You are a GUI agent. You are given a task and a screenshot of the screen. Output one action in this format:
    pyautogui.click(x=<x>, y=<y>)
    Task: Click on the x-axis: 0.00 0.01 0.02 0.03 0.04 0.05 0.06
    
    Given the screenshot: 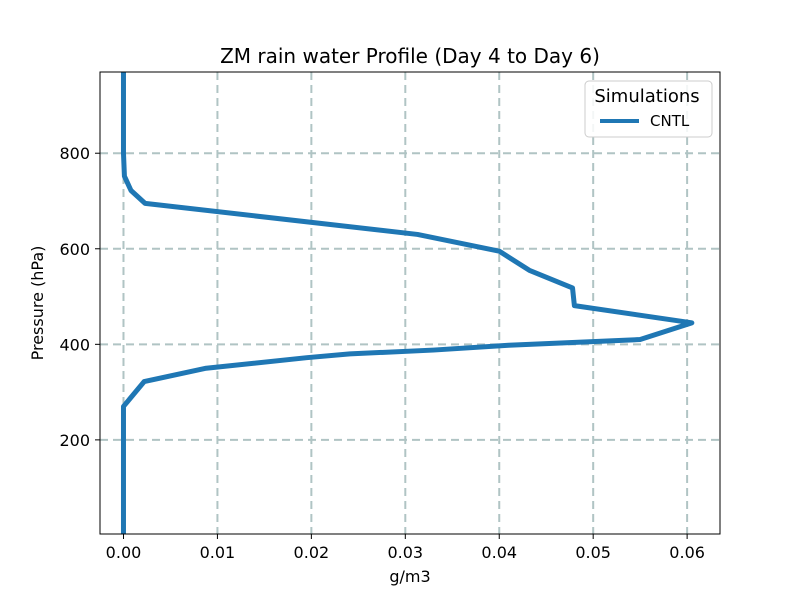 What is the action you would take?
    pyautogui.click(x=405, y=548)
    